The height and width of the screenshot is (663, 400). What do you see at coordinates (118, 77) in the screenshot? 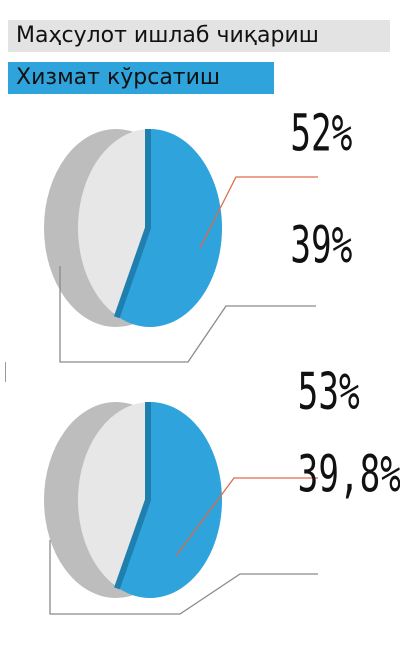
I see `legend-label-service: Хизмат кўрсатиш` at bounding box center [118, 77].